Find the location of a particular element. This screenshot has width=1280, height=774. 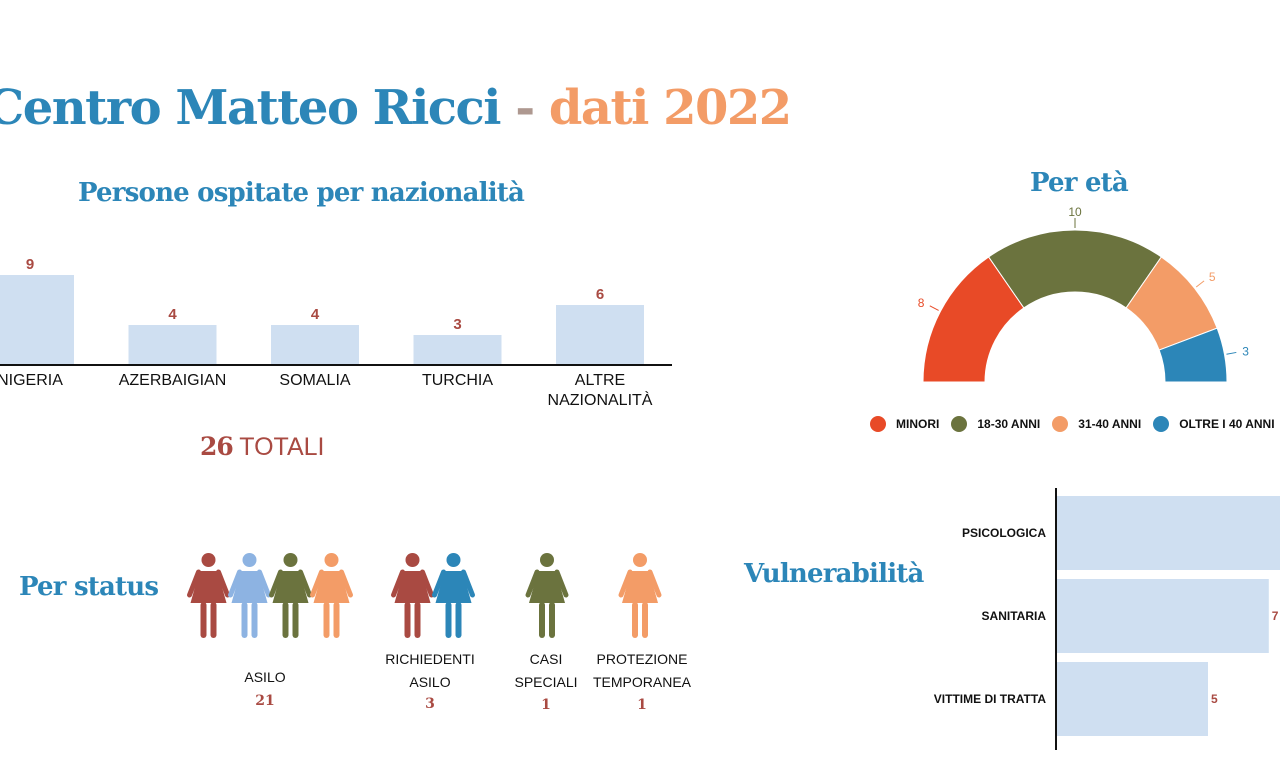

total-label: TOTALI is located at coordinates (282, 447).